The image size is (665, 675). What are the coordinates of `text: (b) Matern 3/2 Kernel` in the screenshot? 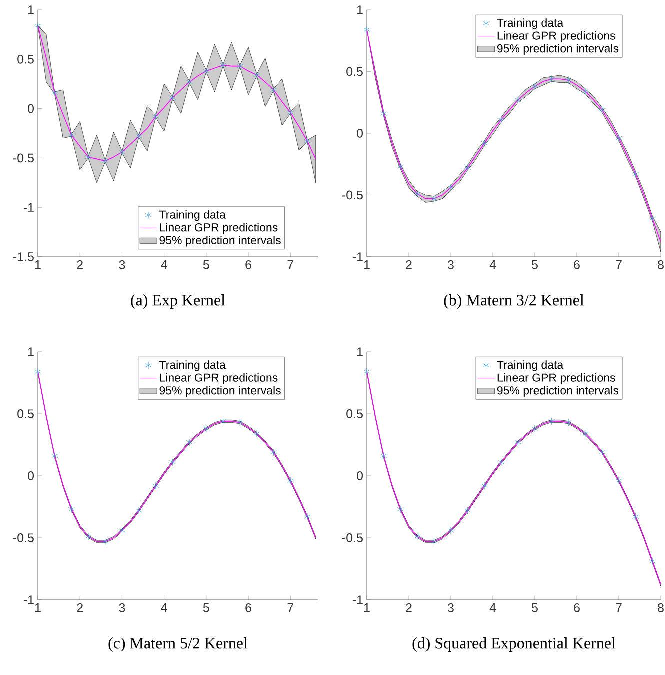 It's located at (514, 302).